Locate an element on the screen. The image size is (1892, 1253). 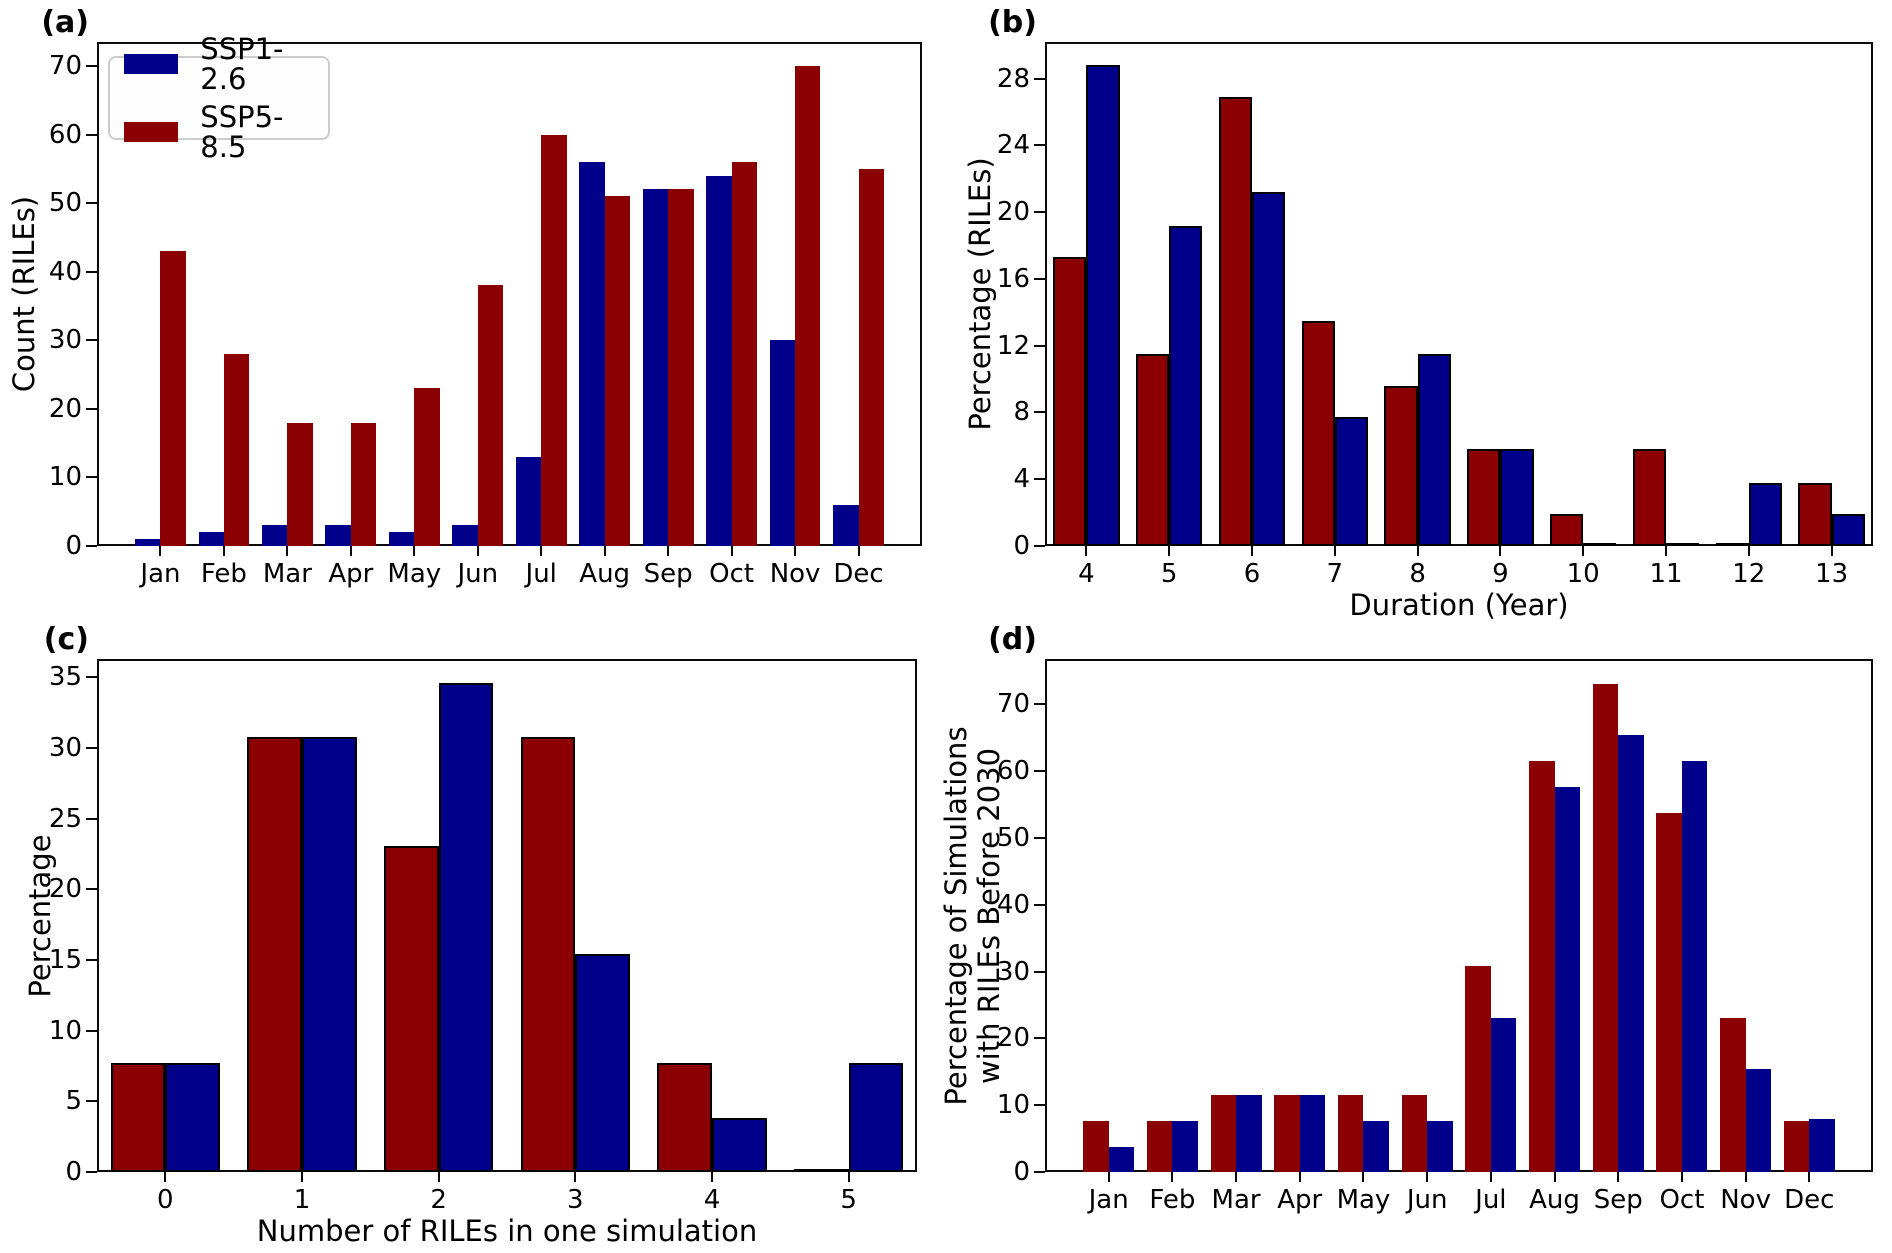
bar-a-dec-ssp585 is located at coordinates (871, 357).